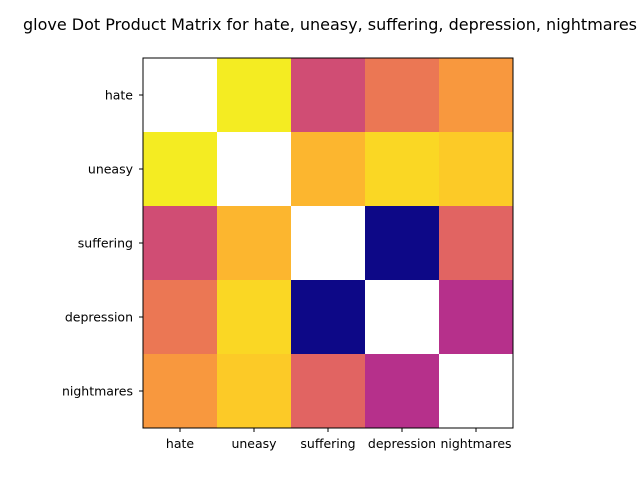 The image size is (640, 484). I want to click on y-tick-label: suffering, so click(105, 243).